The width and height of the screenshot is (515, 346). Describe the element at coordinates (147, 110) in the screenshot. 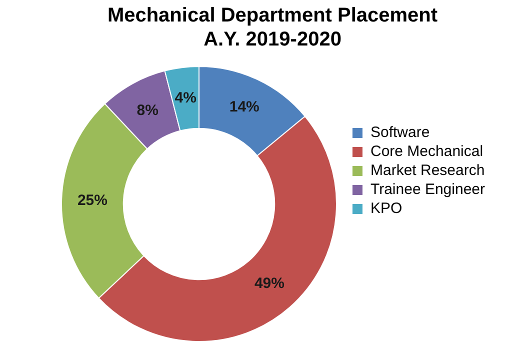

I see `data-label: 8%` at that location.